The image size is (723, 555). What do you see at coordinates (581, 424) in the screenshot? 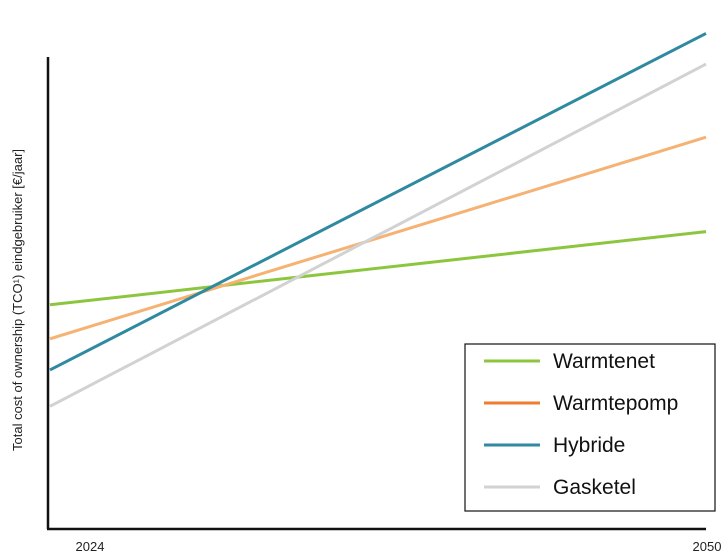
I see `legend-items: Warmtenet Warmtepomp Hybride Gasketel` at bounding box center [581, 424].